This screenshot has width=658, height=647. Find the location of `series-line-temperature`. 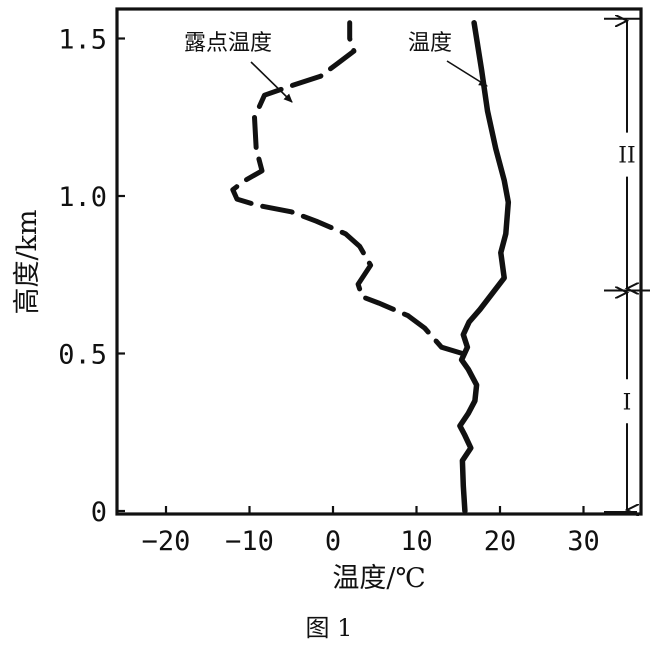

series-line-temperature is located at coordinates (484, 267).